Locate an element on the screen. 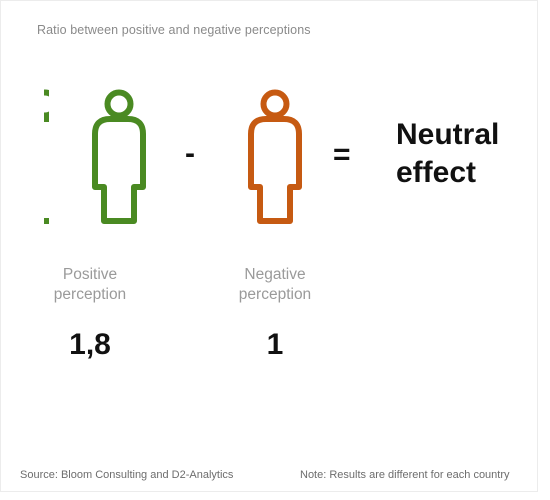  result-line1: Neutral is located at coordinates (448, 134).